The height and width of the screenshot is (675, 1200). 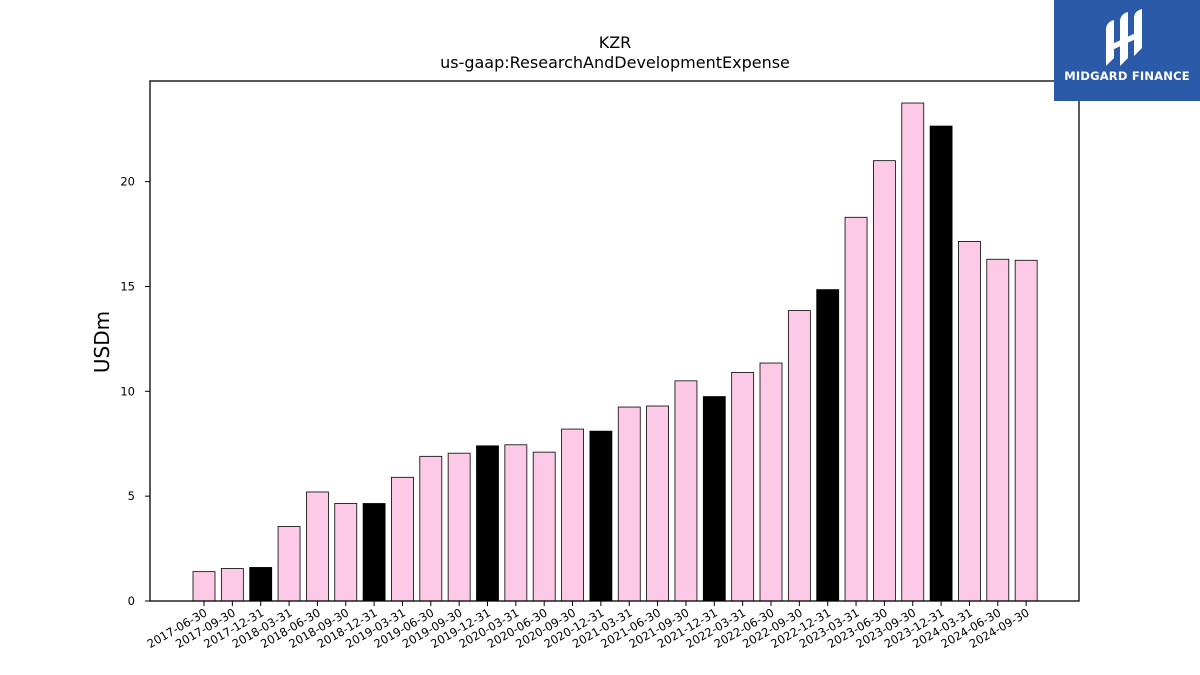 I want to click on brand-logo: MIDGARD FINANCE, so click(x=1127, y=50).